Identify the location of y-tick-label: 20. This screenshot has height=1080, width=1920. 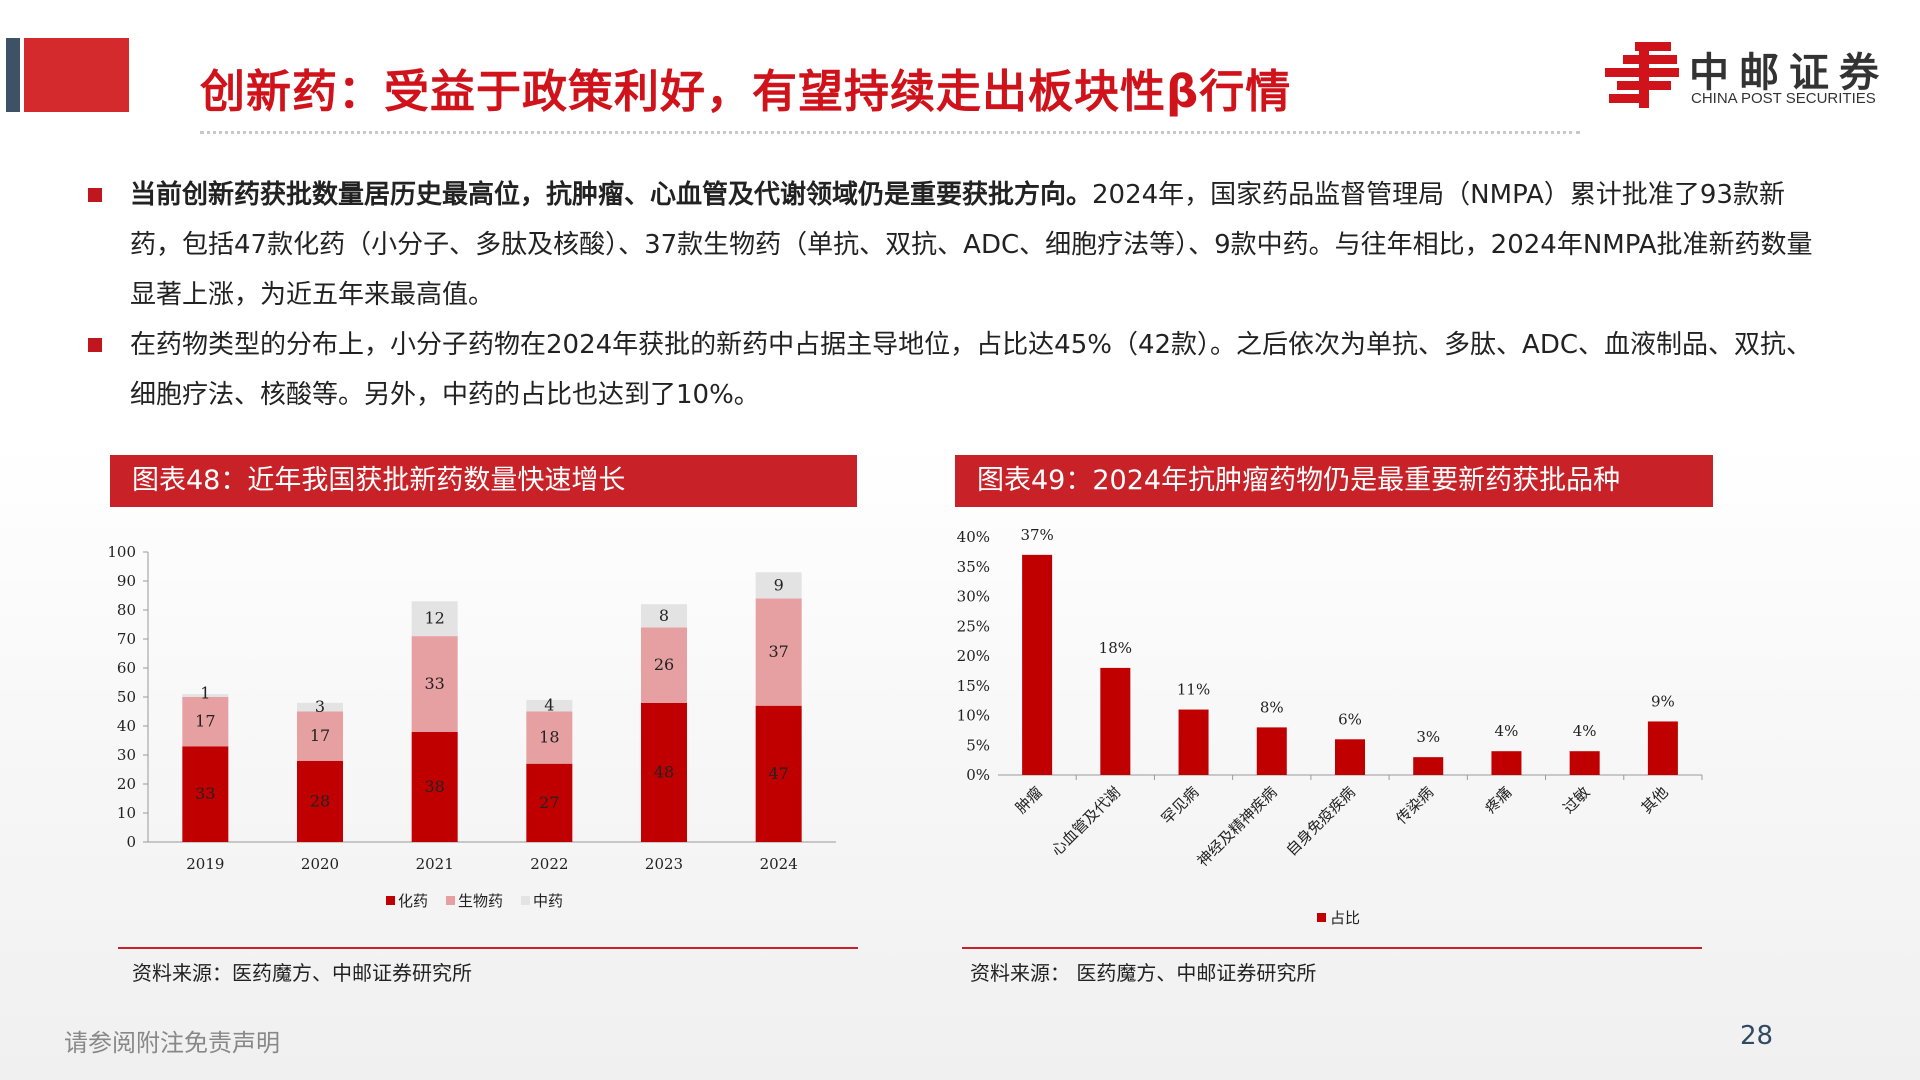
(126, 784).